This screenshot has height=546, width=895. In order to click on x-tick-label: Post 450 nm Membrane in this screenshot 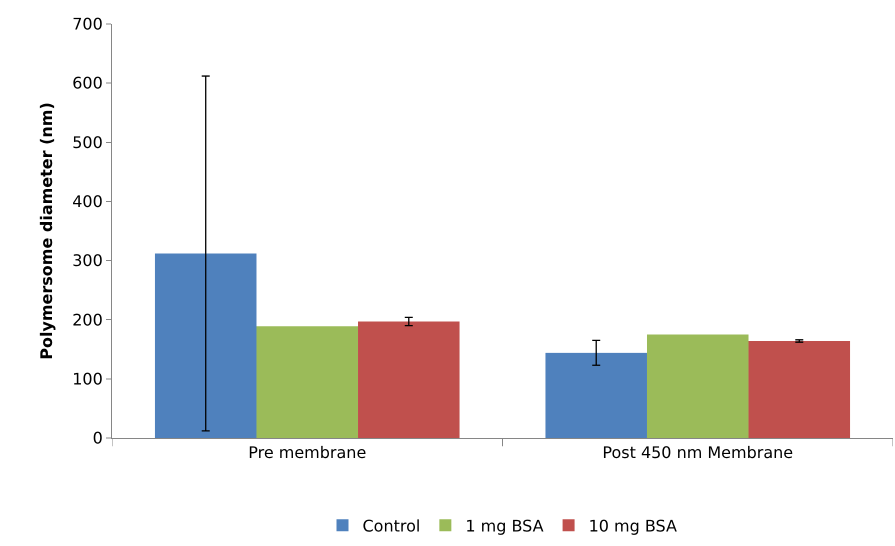, I will do `click(698, 452)`.